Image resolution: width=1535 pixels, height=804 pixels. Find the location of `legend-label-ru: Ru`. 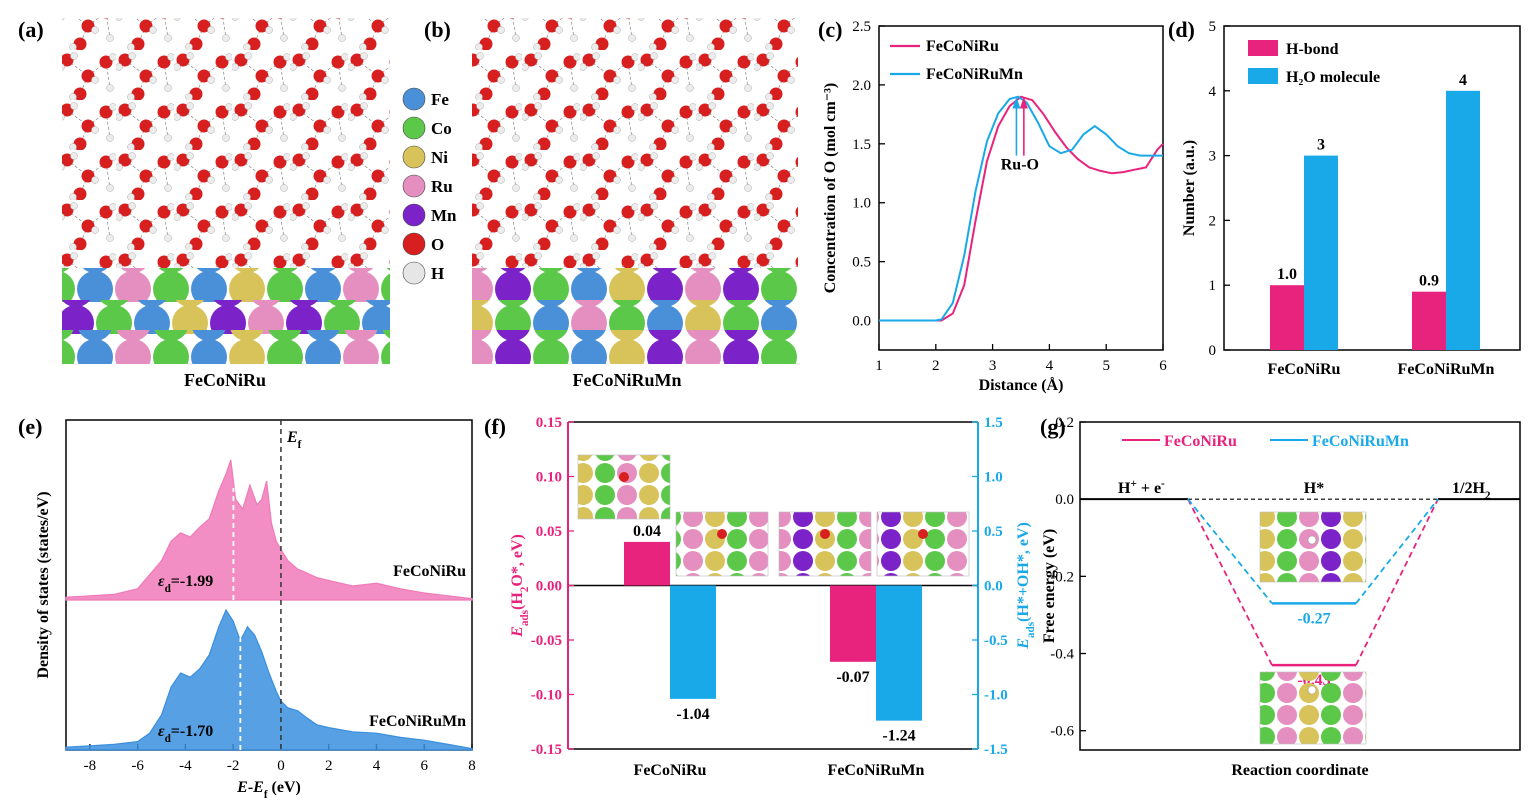

legend-label-ru: Ru is located at coordinates (442, 186).